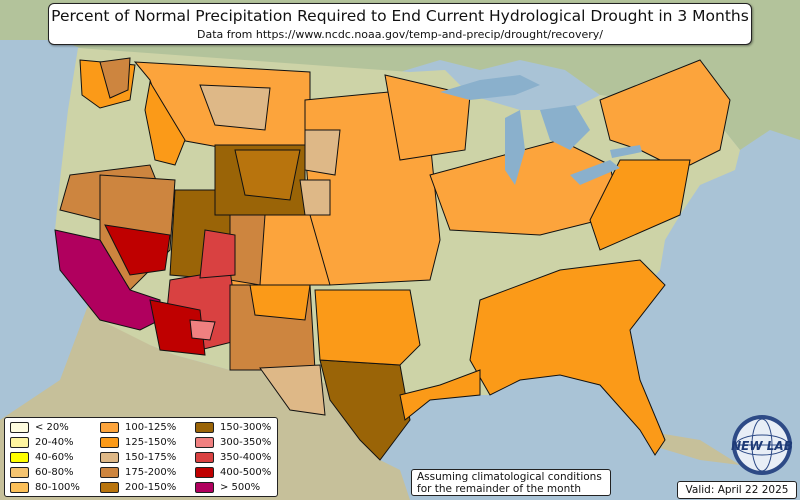 The width and height of the screenshot is (800, 500). I want to click on region-northeast, so click(665, 112).